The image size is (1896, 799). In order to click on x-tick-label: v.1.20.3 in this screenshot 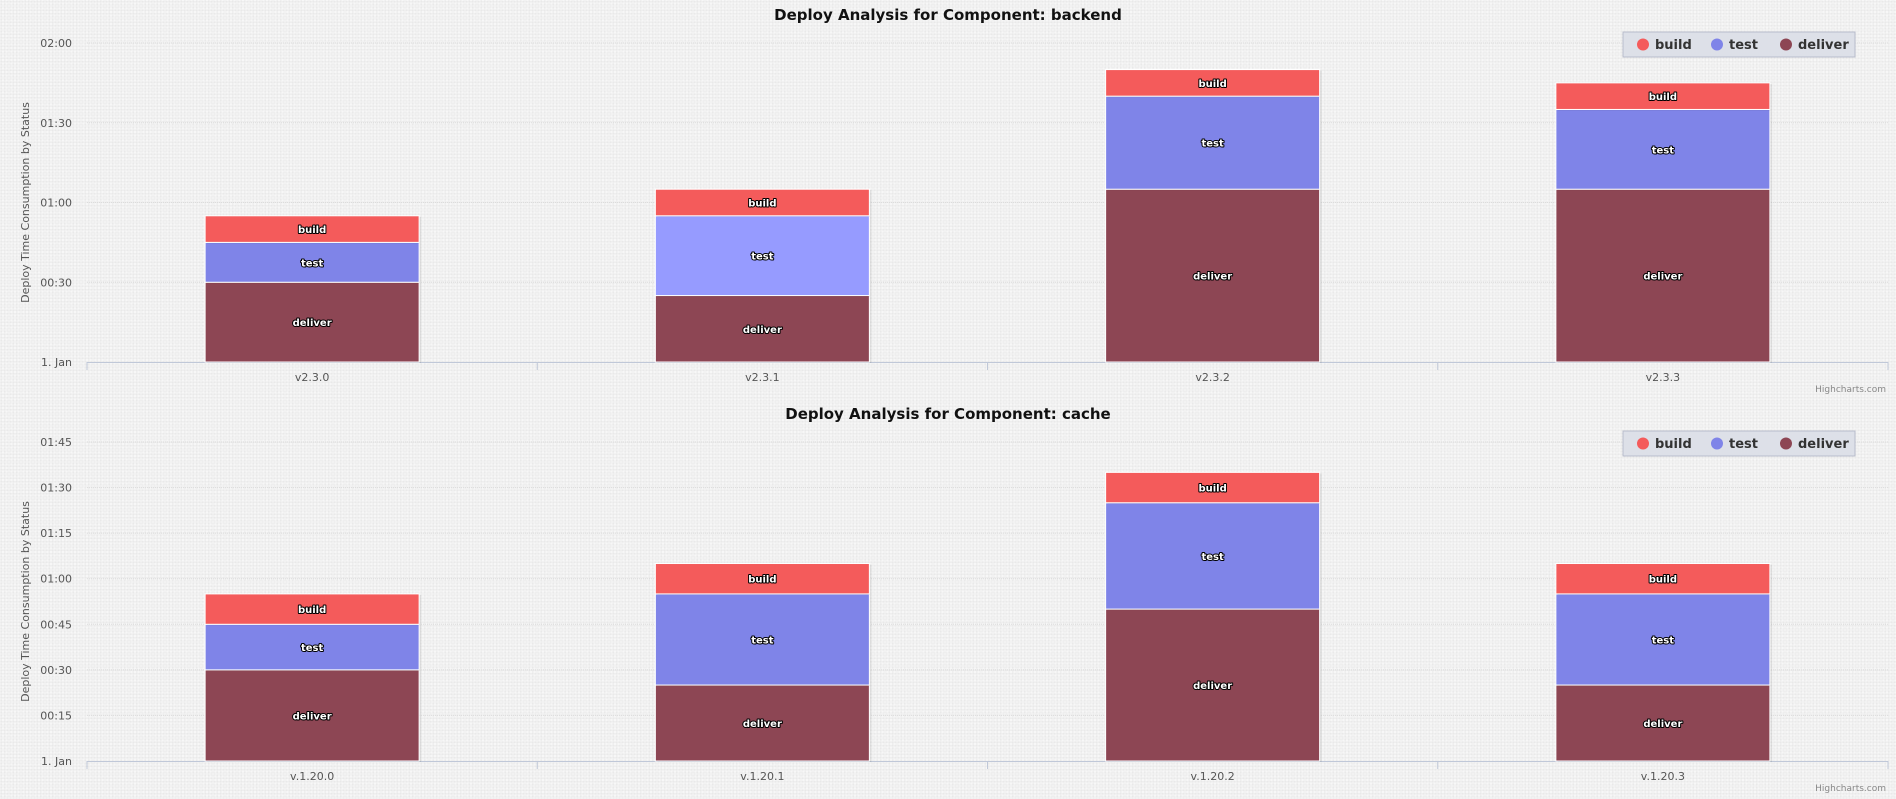, I will do `click(1663, 776)`.